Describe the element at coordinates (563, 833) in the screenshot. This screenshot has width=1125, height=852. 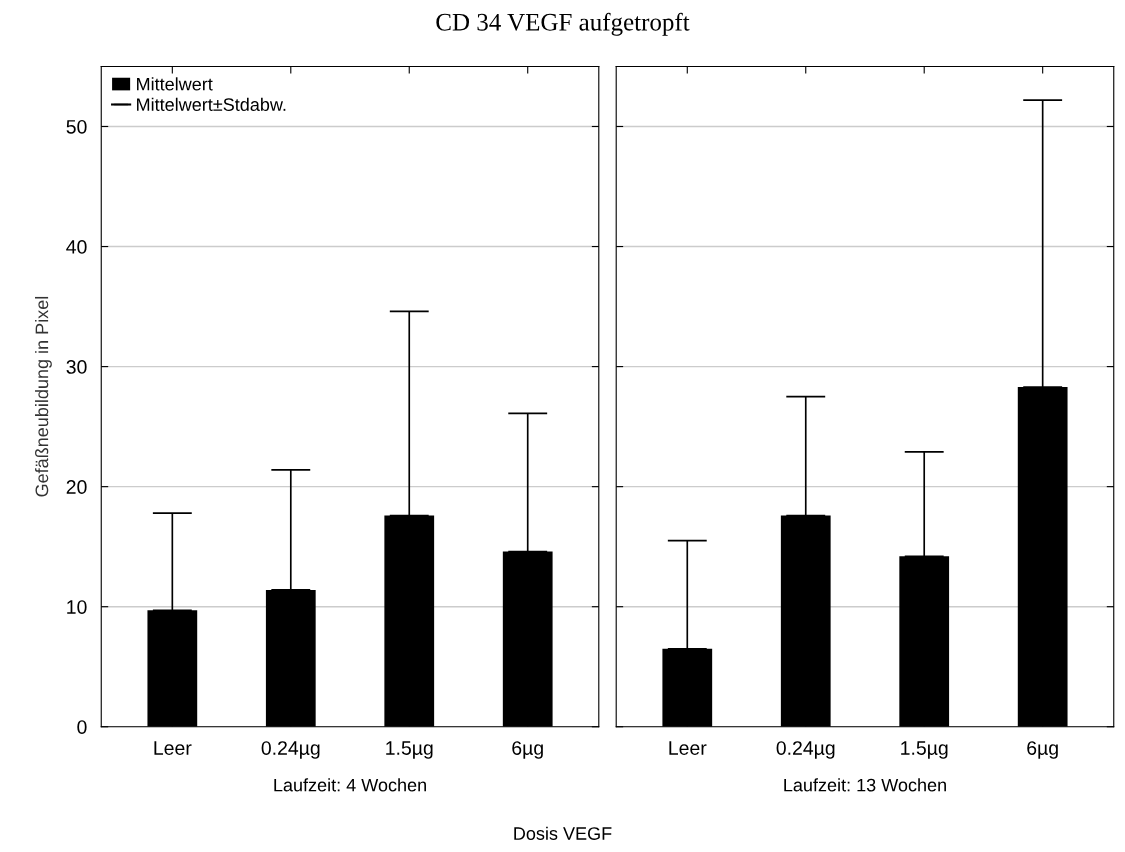
I see `text: Dosis VEGF` at that location.